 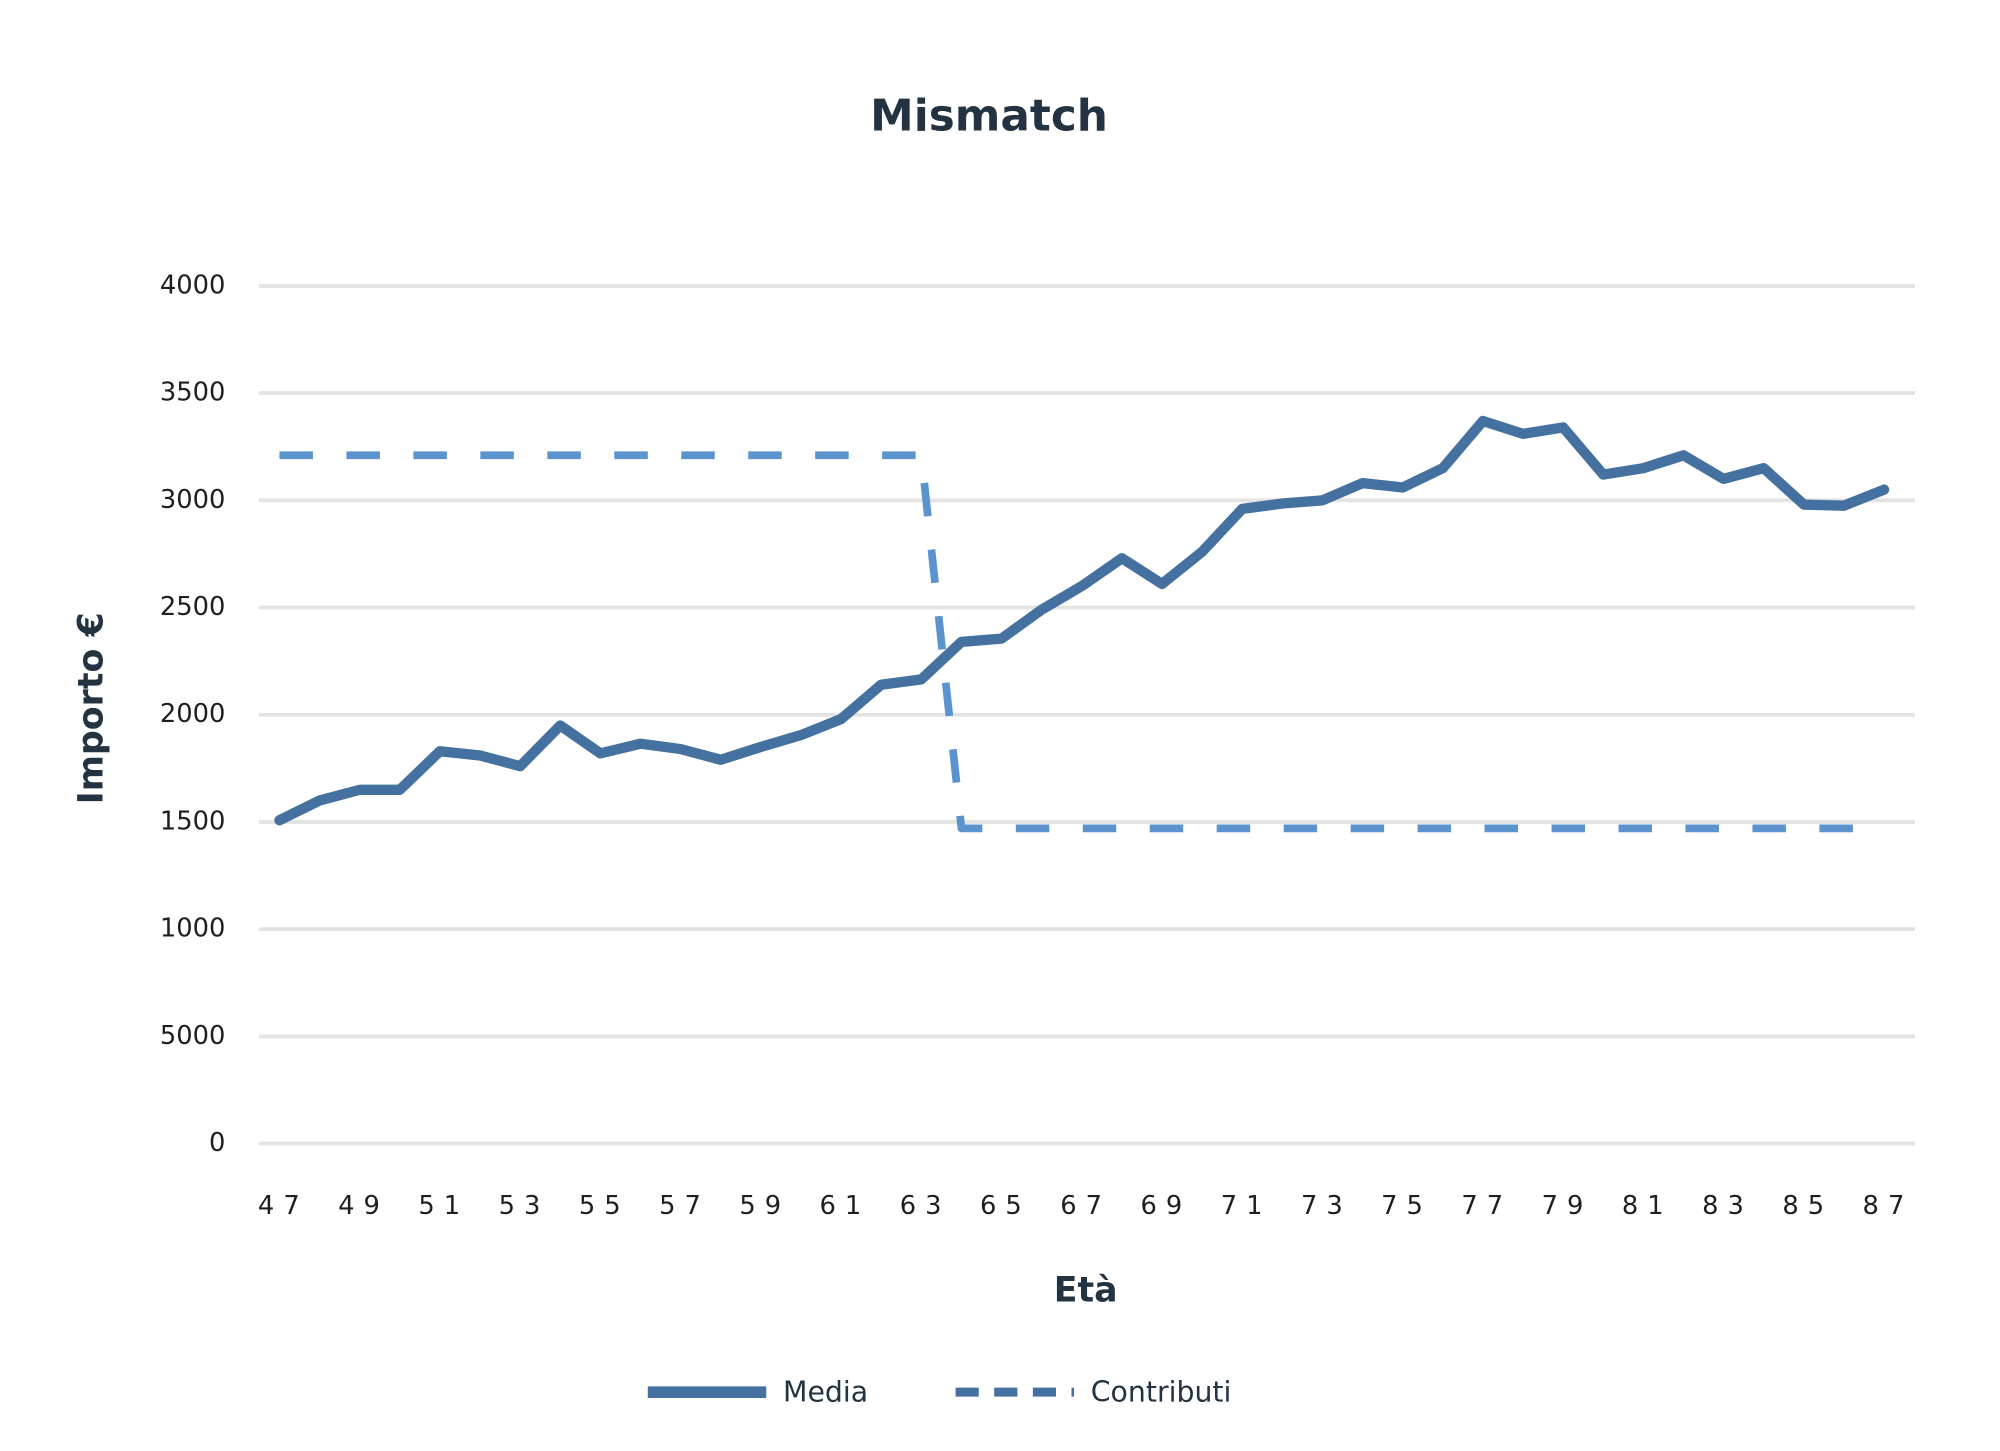 I want to click on x-tick-label: 61, so click(x=845, y=1206).